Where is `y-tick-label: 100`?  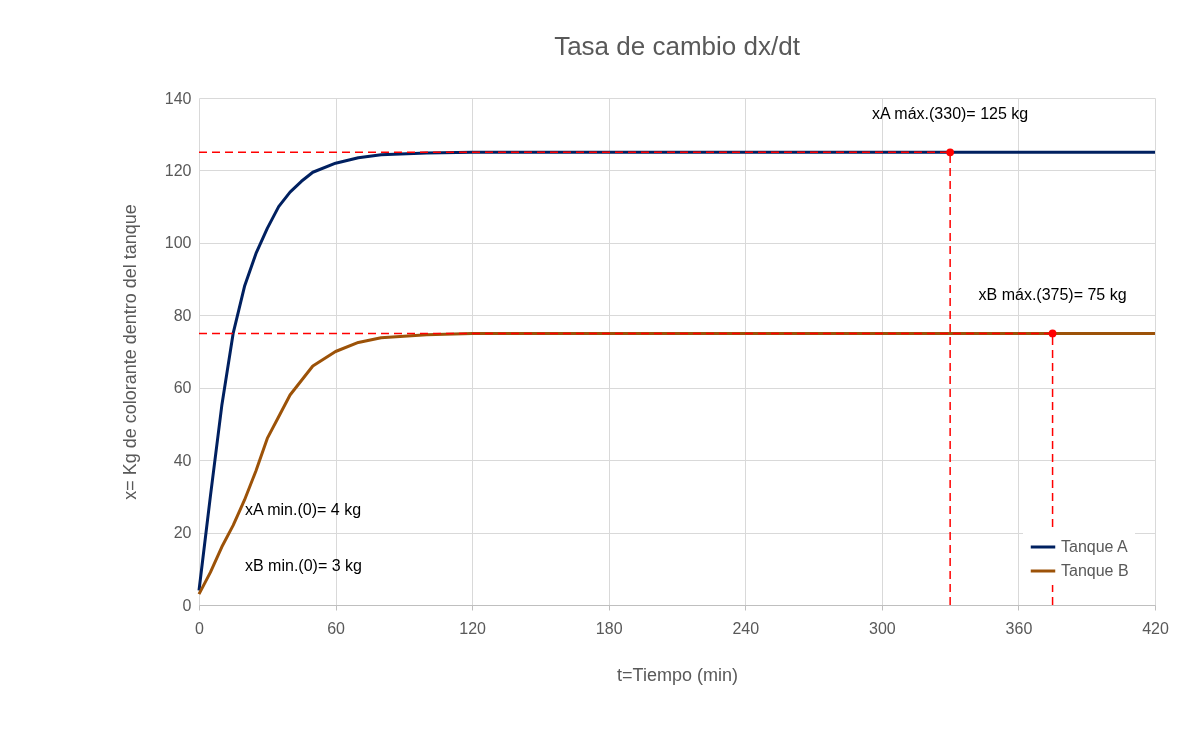
y-tick-label: 100 is located at coordinates (178, 243).